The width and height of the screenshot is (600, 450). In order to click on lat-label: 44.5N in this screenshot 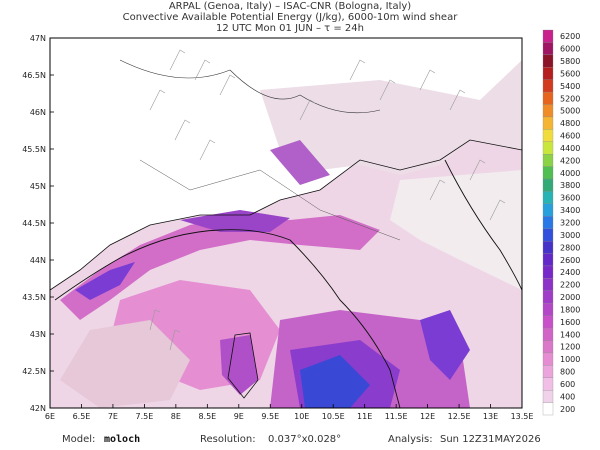, I will do `click(34, 223)`.